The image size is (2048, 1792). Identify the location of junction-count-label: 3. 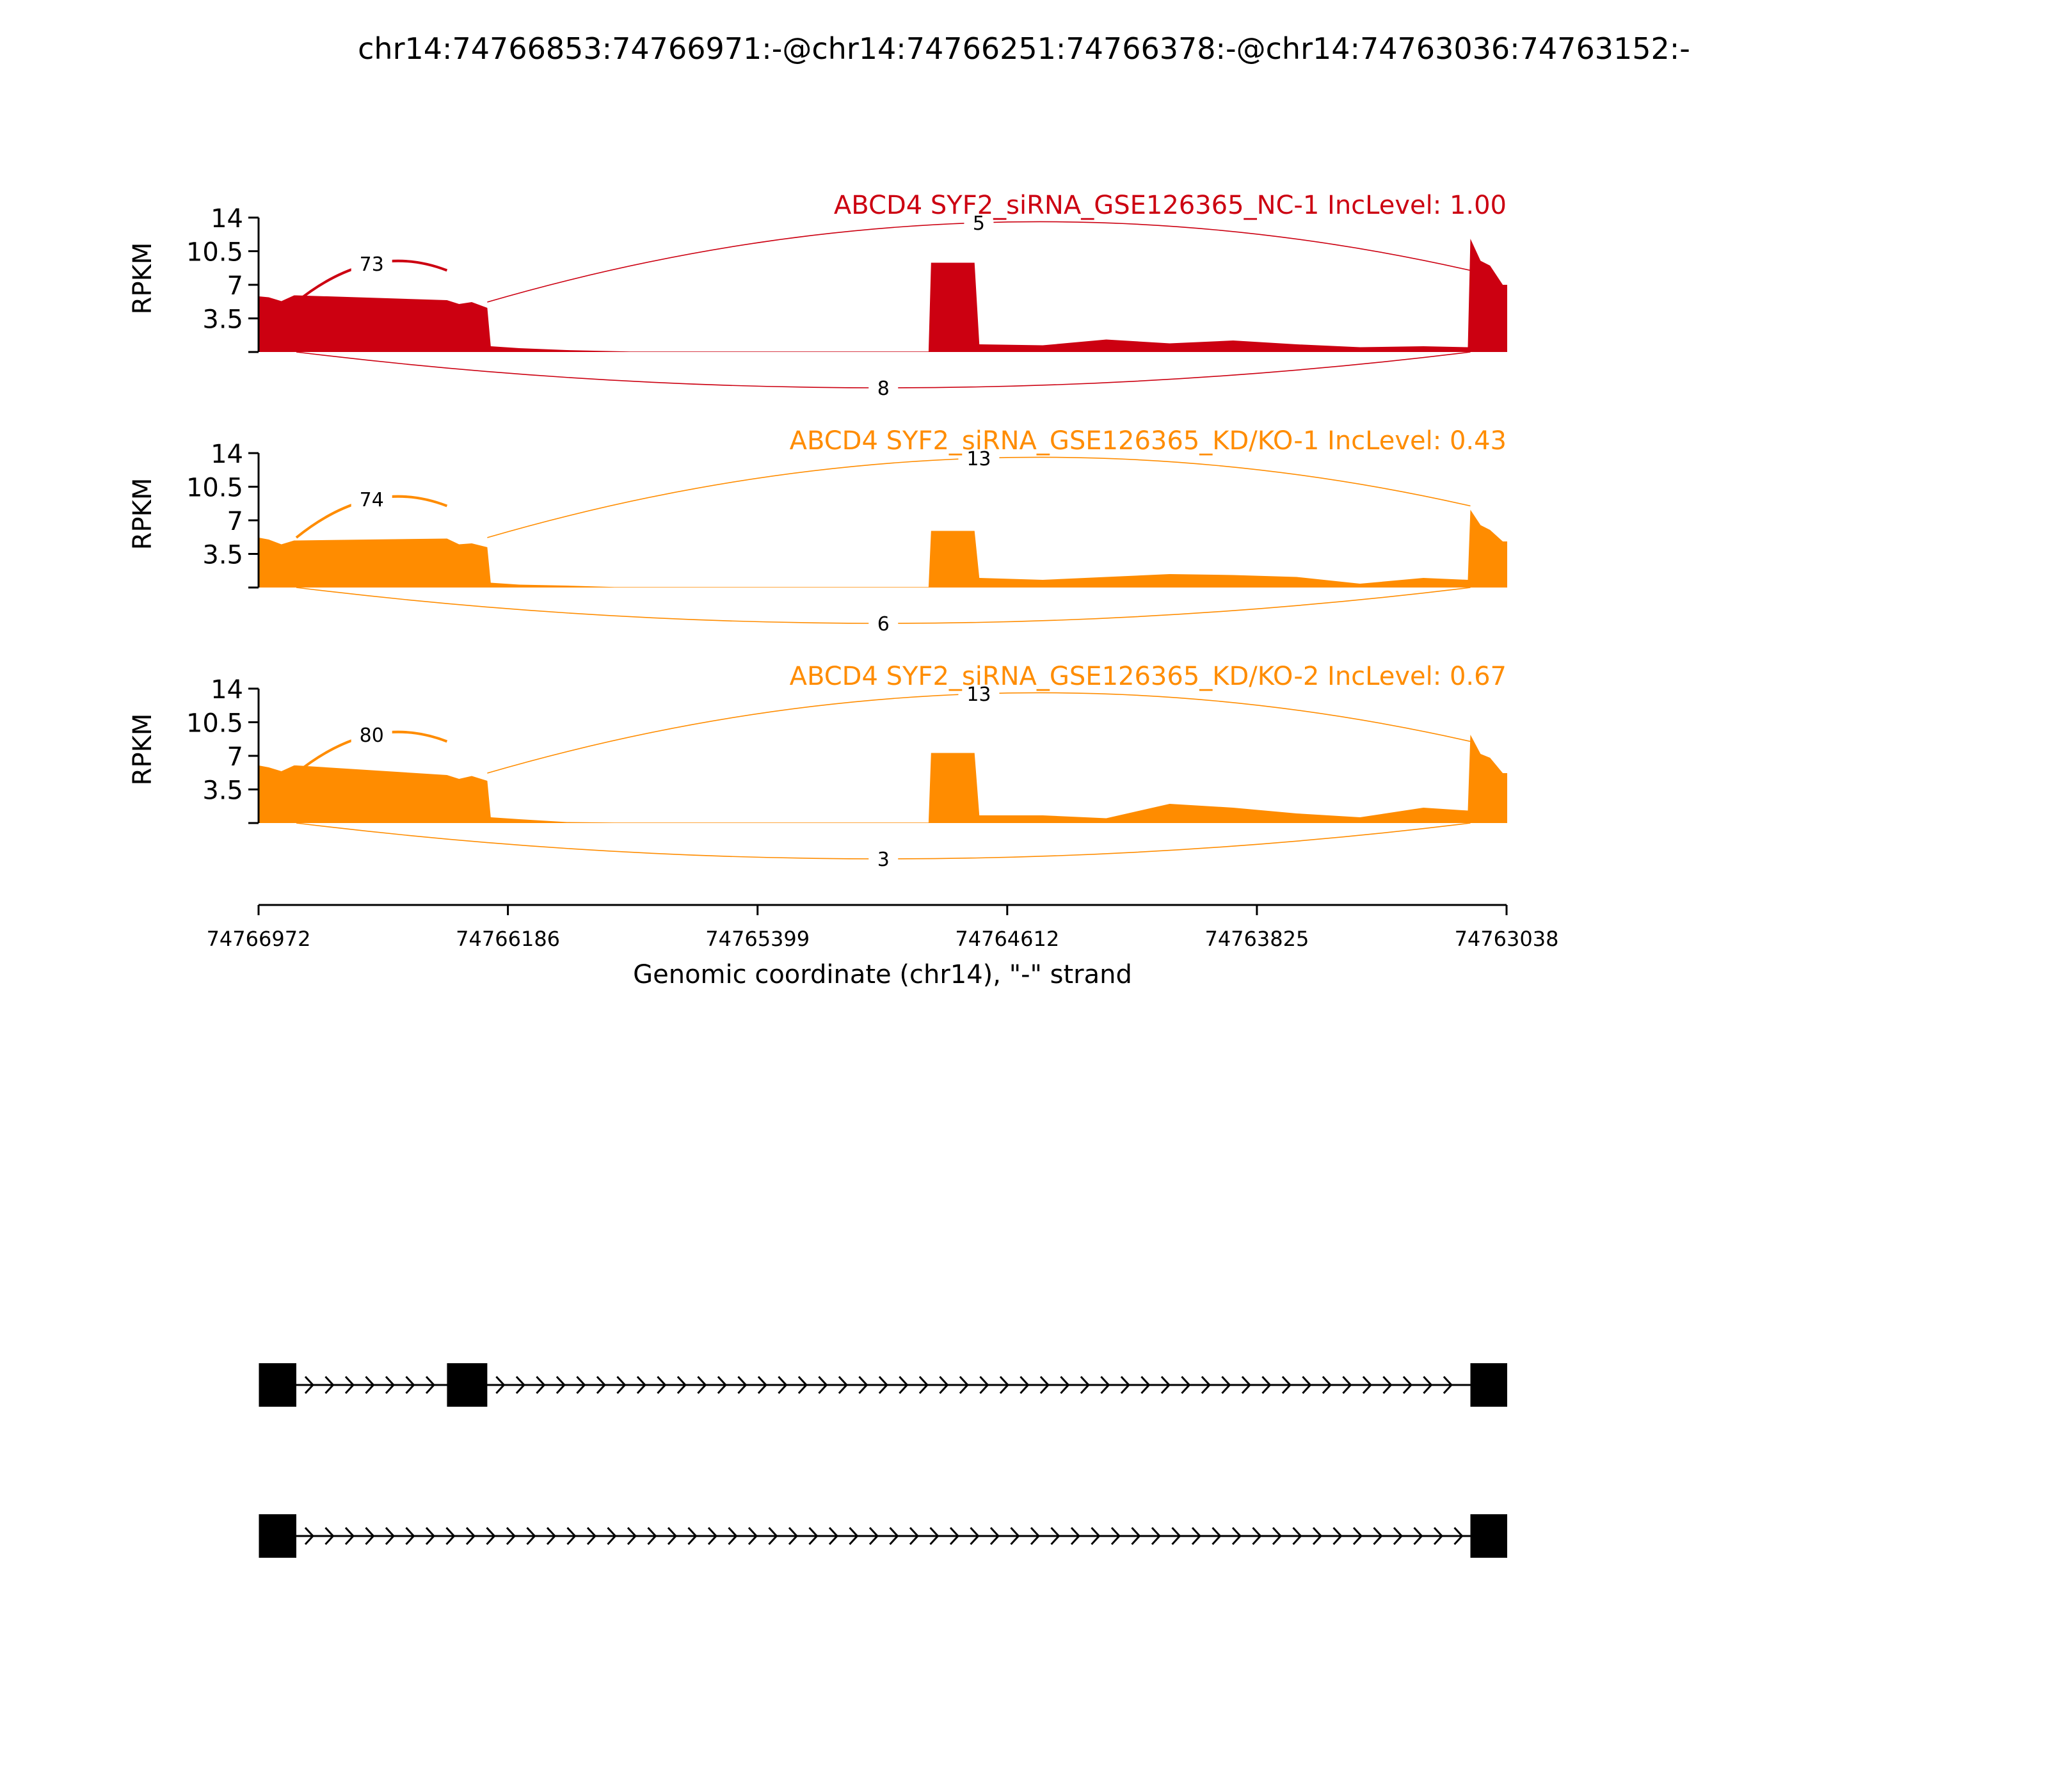
(883, 860).